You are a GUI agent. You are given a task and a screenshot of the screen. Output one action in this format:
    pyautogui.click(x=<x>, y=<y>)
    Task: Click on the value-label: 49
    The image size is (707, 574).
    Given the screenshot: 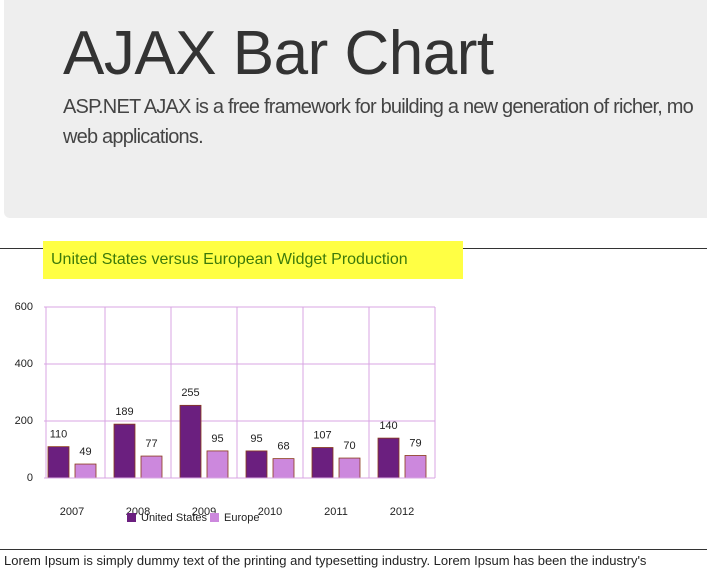 What is the action you would take?
    pyautogui.click(x=85, y=452)
    